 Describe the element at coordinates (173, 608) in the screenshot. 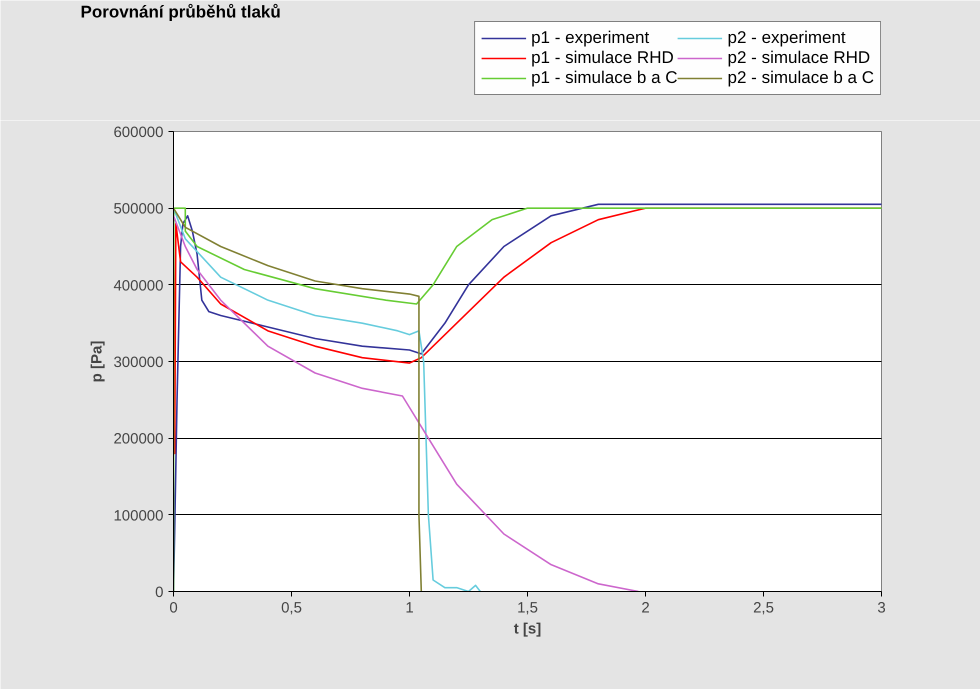

I see `x-tick-label: 0` at that location.